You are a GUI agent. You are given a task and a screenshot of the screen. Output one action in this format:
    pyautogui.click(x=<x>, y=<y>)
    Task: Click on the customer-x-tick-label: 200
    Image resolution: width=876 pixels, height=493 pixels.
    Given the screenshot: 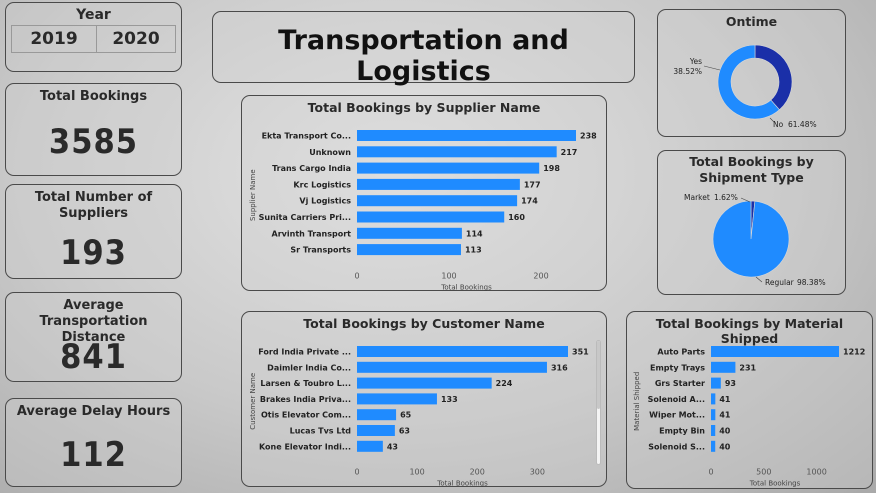 What is the action you would take?
    pyautogui.click(x=477, y=472)
    